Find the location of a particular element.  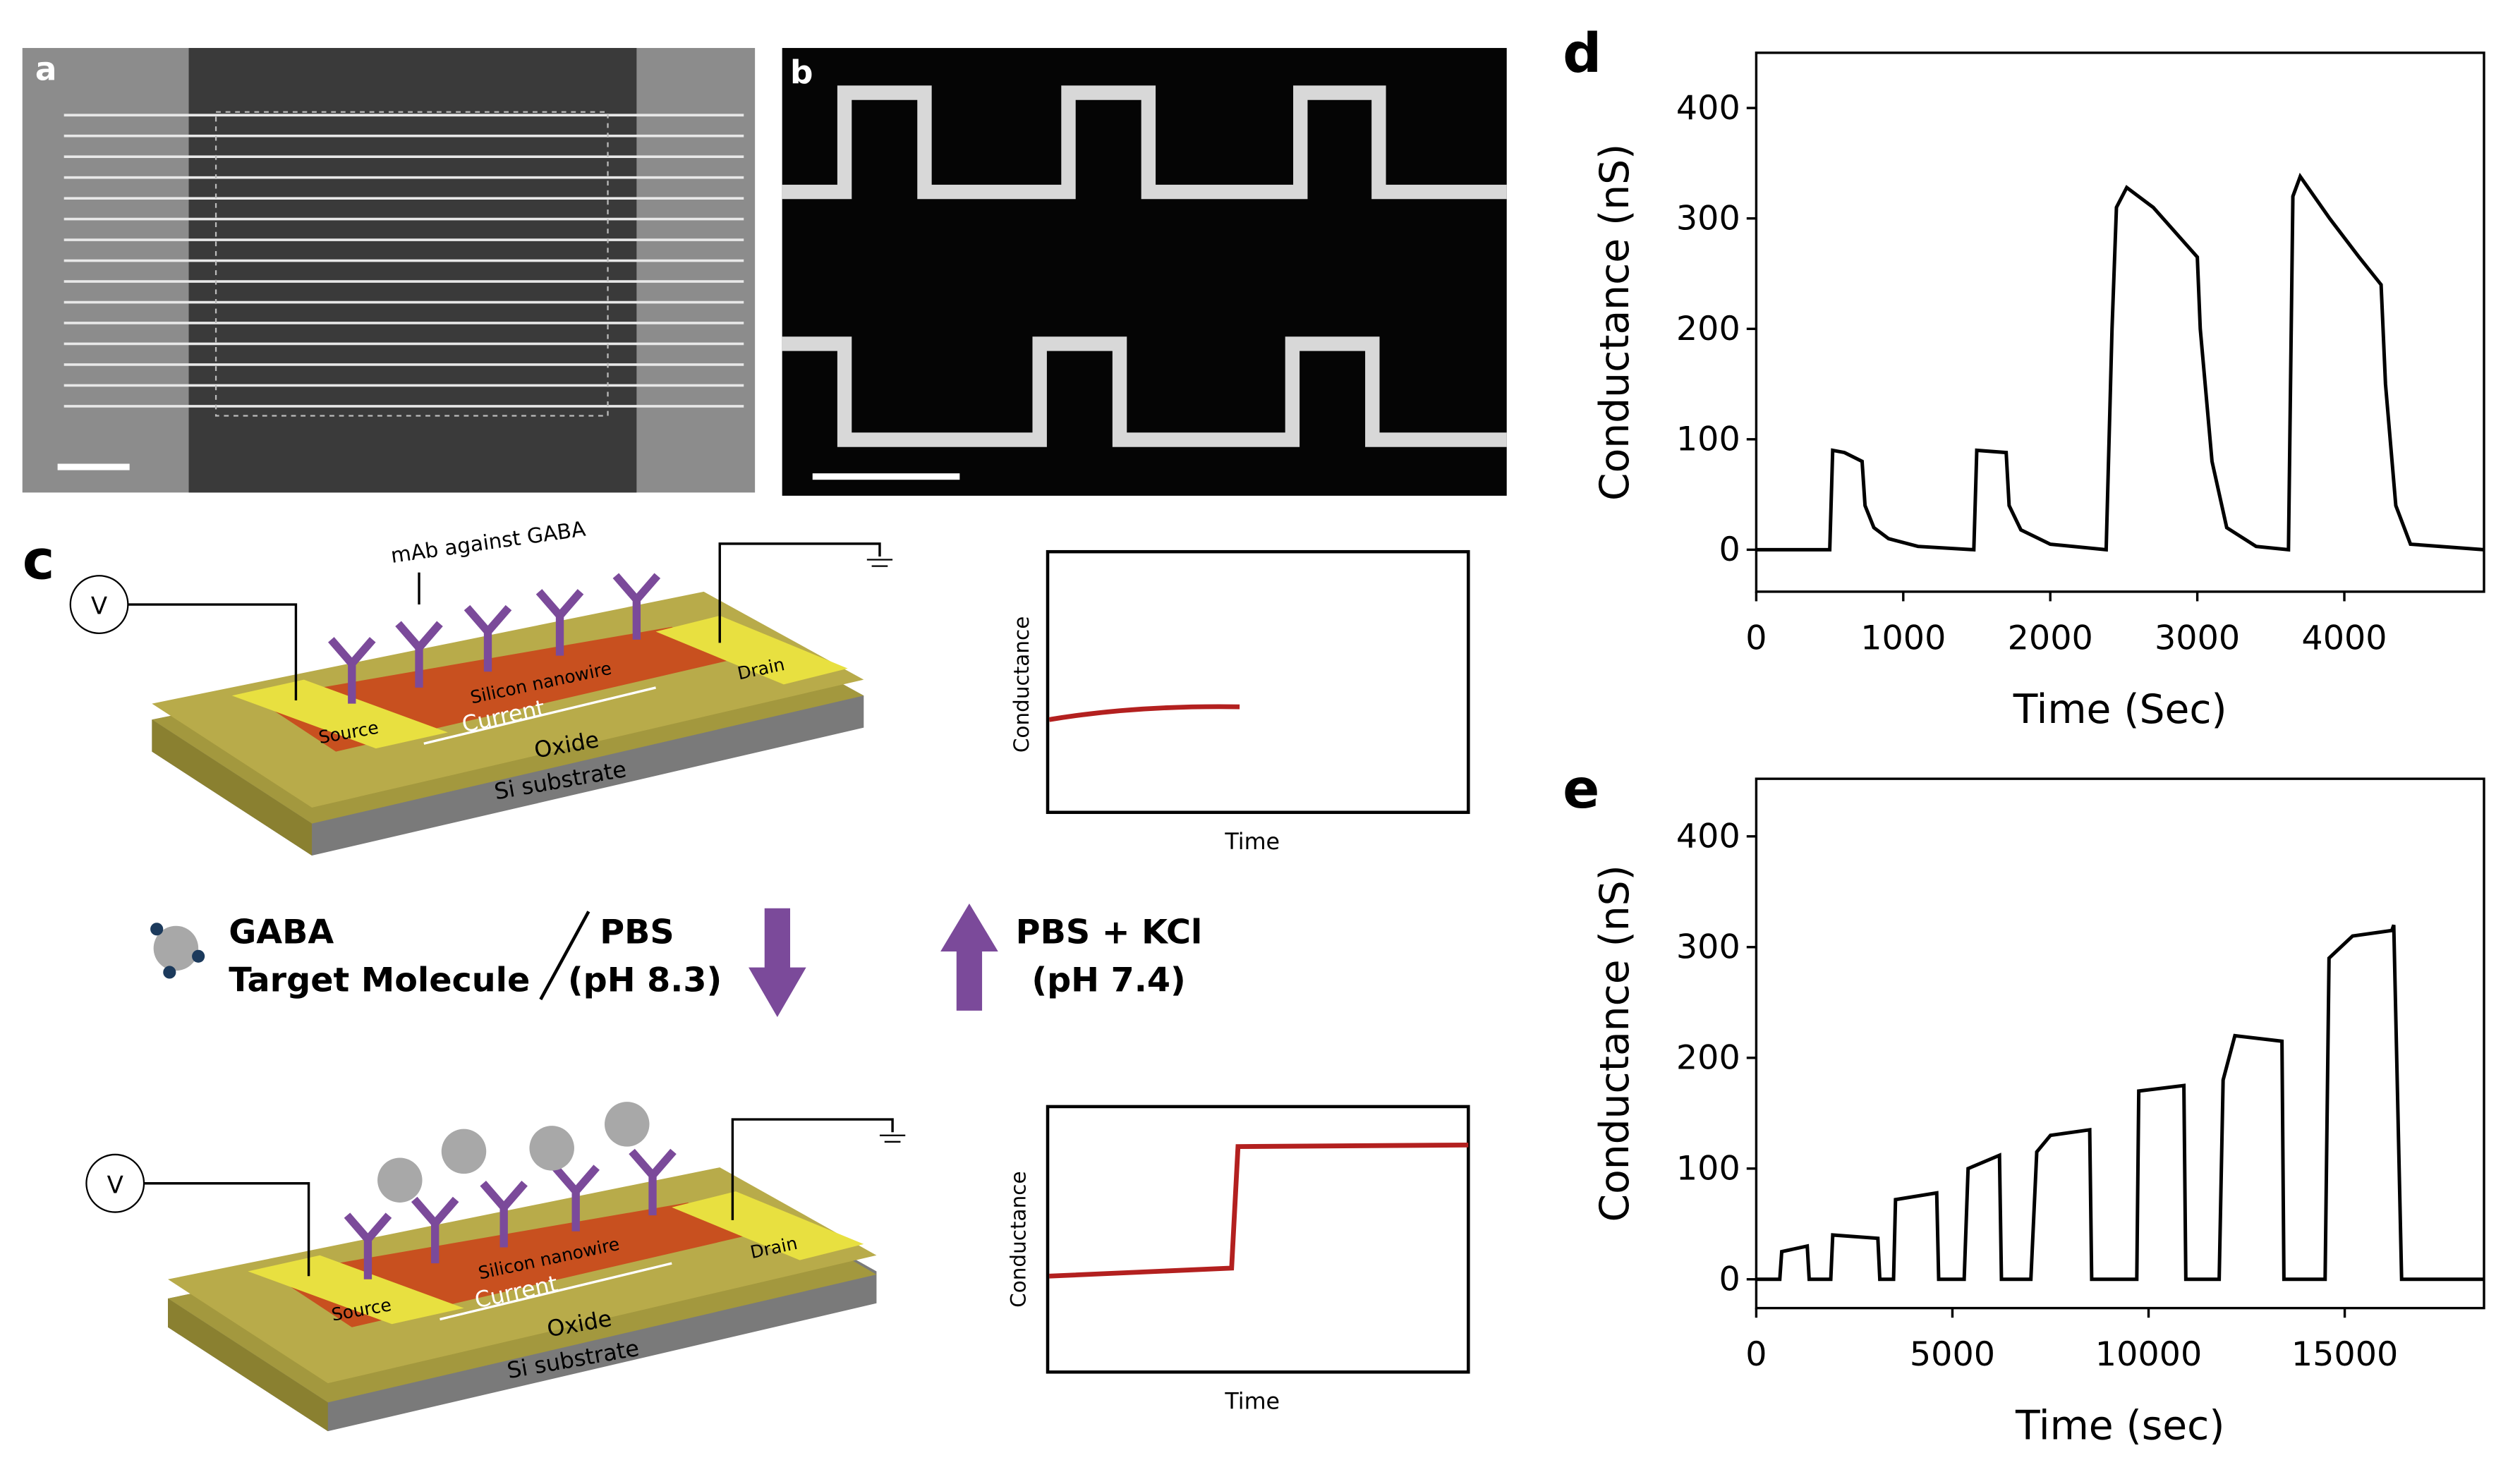

x-tick-label: 3000 is located at coordinates (2197, 638).